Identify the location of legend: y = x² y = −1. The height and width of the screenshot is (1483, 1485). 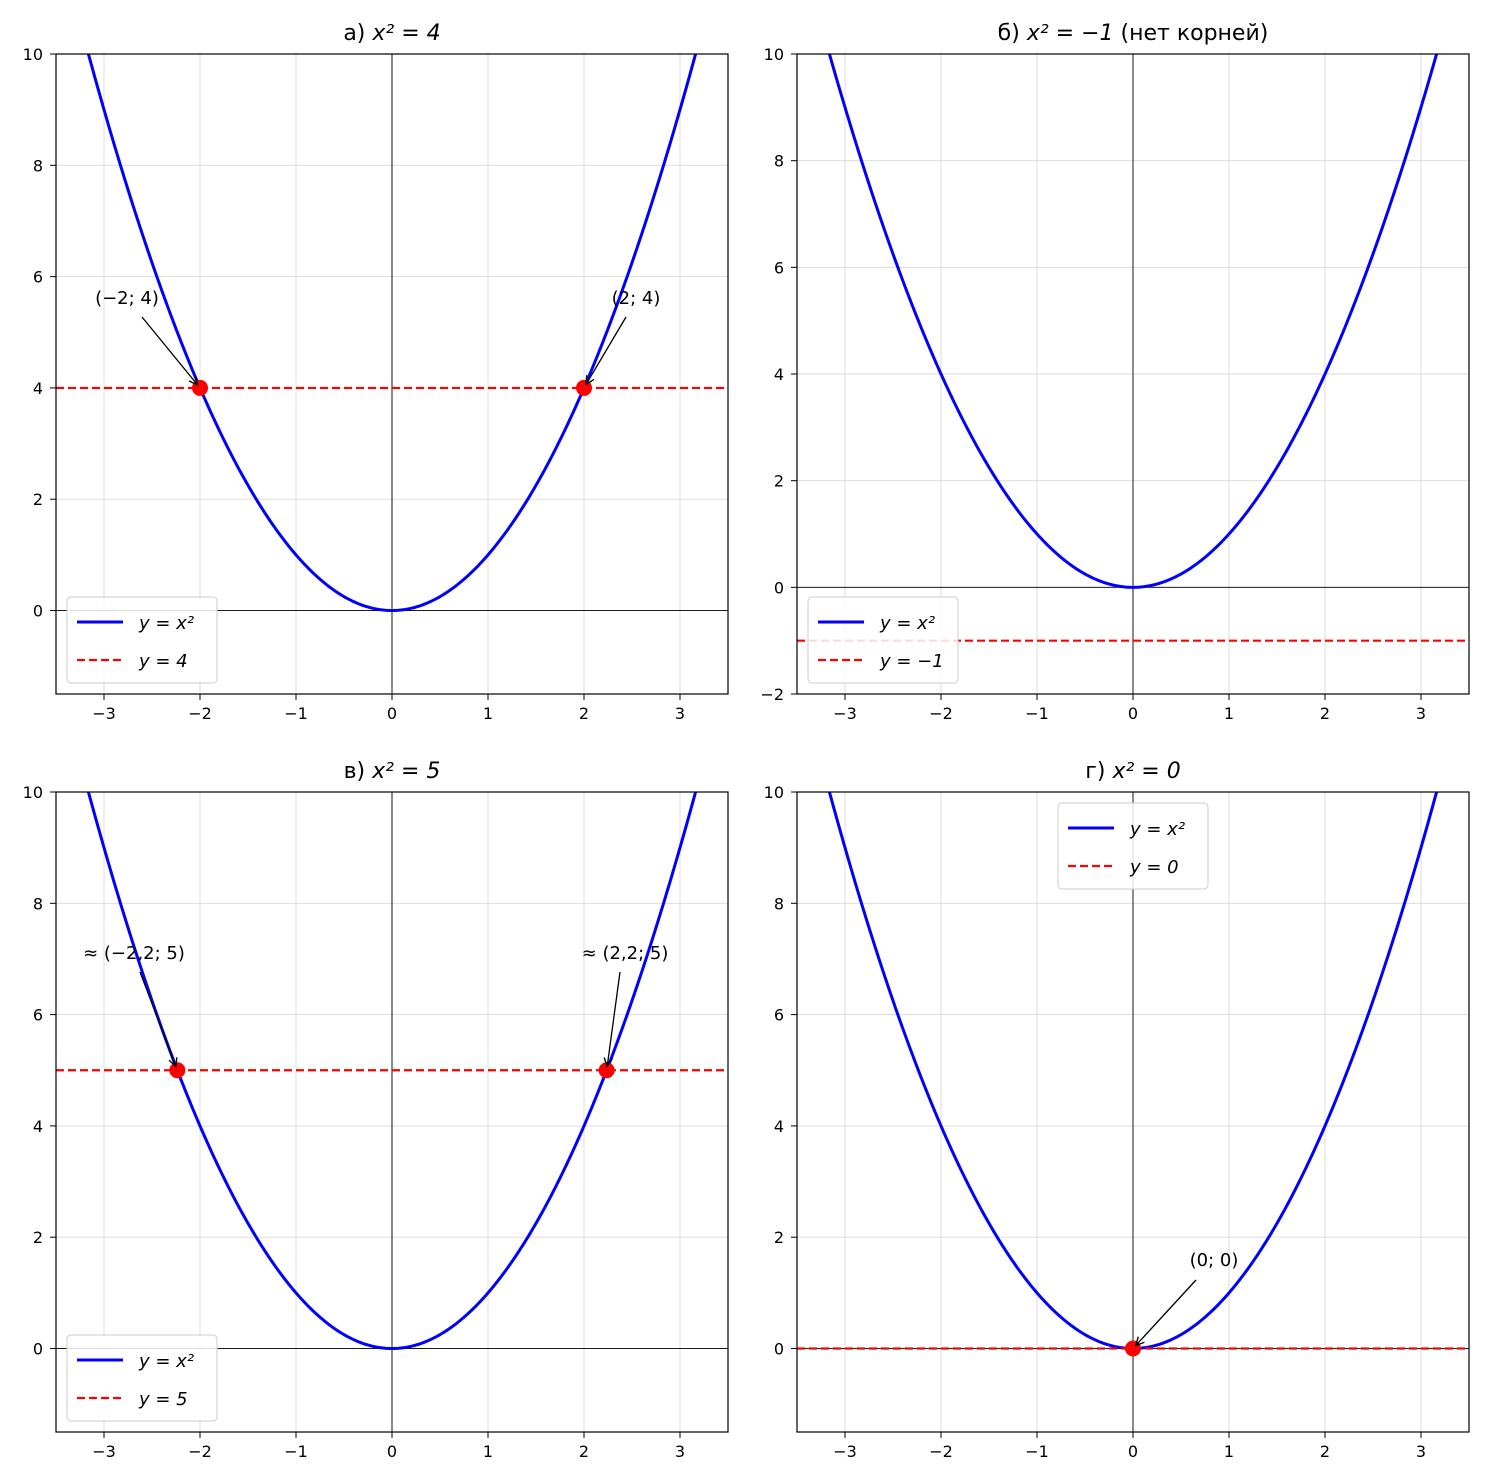
(883, 640).